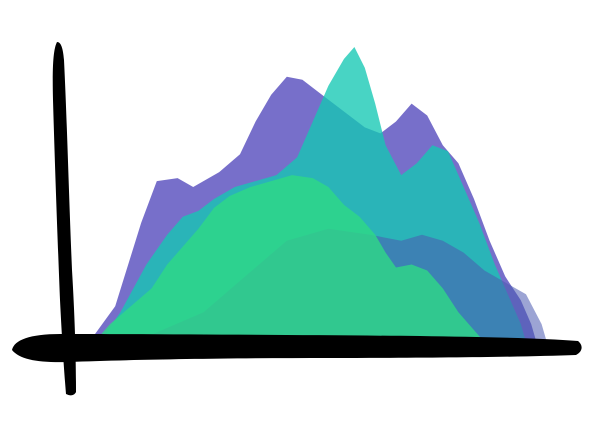 Image resolution: width=592 pixels, height=422 pixels. Describe the element at coordinates (297, 348) in the screenshot. I see `x-axis` at that location.